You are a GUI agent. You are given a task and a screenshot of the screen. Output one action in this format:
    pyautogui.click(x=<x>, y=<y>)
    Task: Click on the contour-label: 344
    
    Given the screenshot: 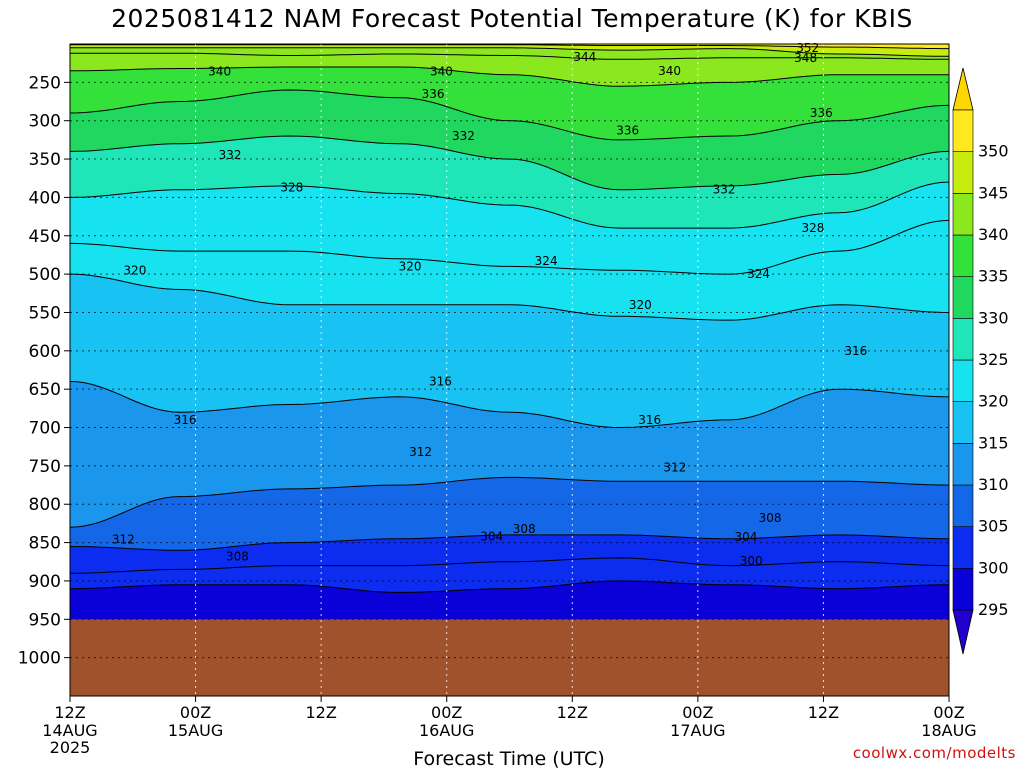 What is the action you would take?
    pyautogui.click(x=584, y=57)
    